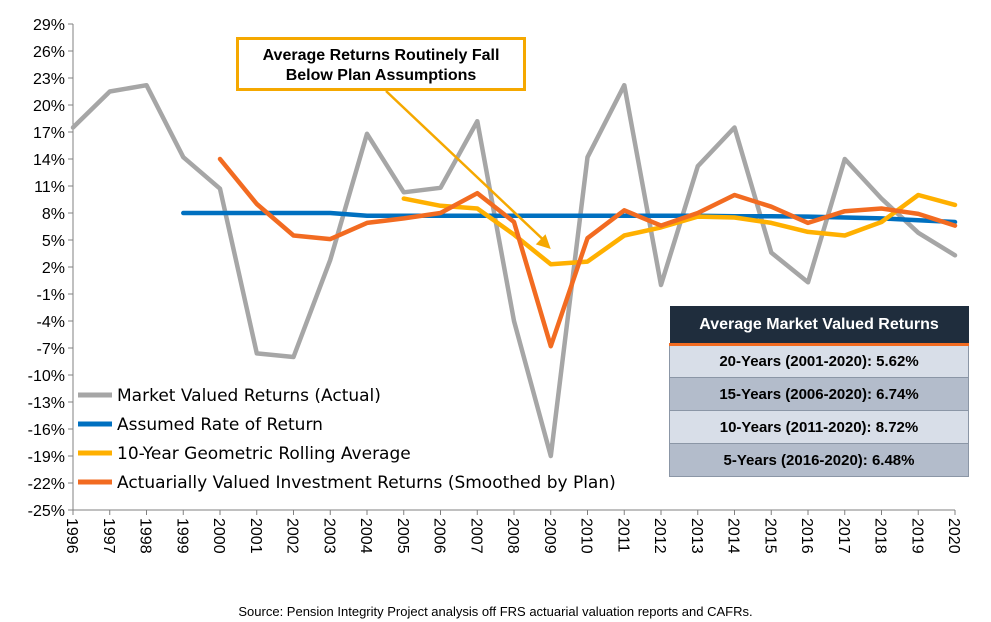 This screenshot has width=991, height=622. Describe the element at coordinates (953, 536) in the screenshot. I see `x-tick-label: 2020` at that location.